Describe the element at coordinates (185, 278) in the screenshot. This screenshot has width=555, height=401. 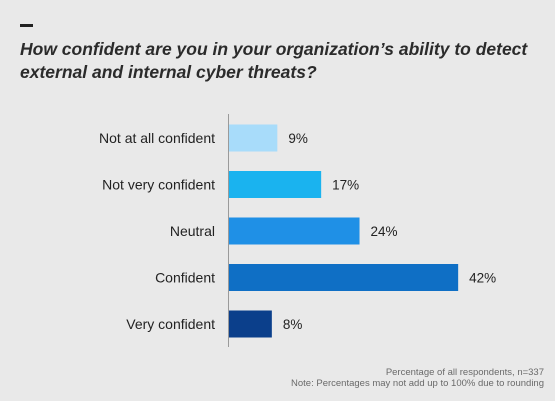
I see `category-label-confident: Confident` at that location.